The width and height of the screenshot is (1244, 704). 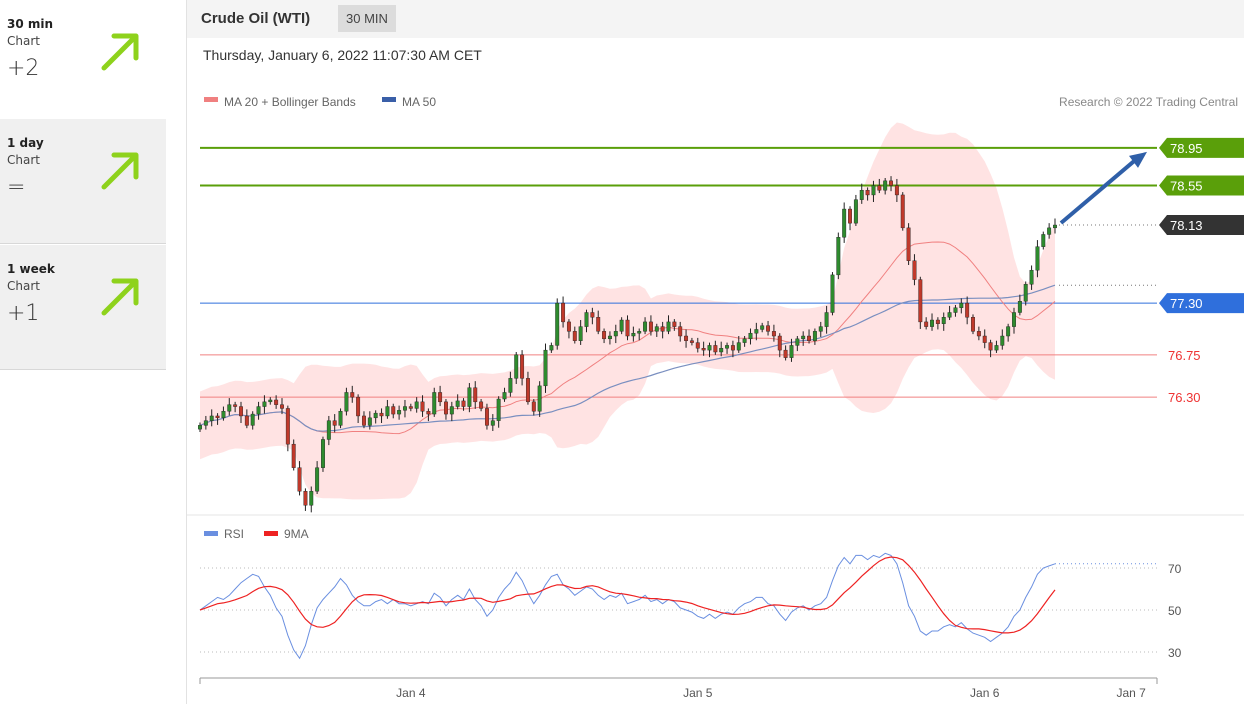 I want to click on tf-card-30min: 30 min Chart +2, so click(x=83, y=62).